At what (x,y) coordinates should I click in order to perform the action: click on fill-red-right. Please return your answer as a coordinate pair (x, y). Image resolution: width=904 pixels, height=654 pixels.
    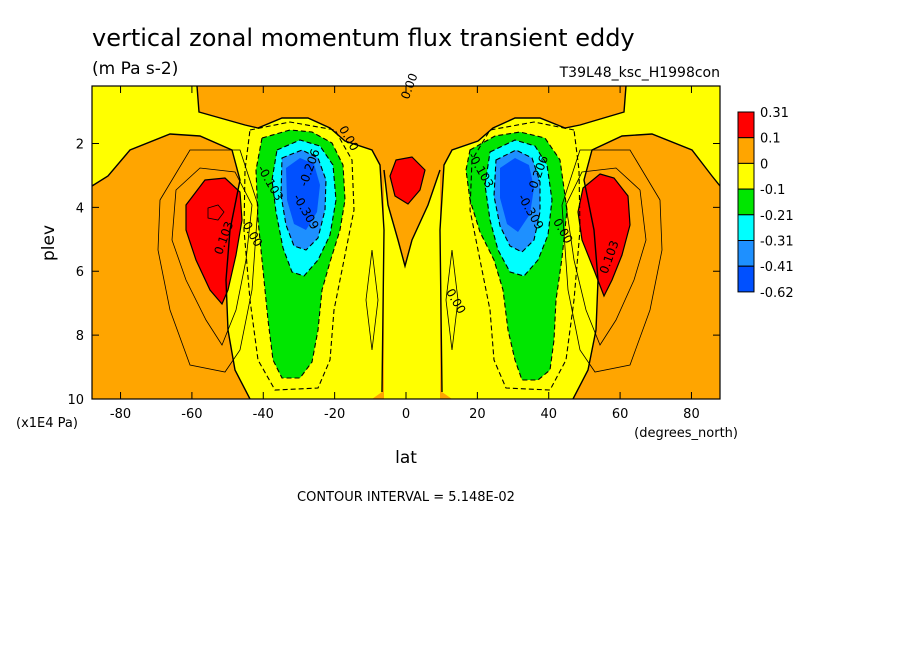
    Looking at the image, I should click on (604, 235).